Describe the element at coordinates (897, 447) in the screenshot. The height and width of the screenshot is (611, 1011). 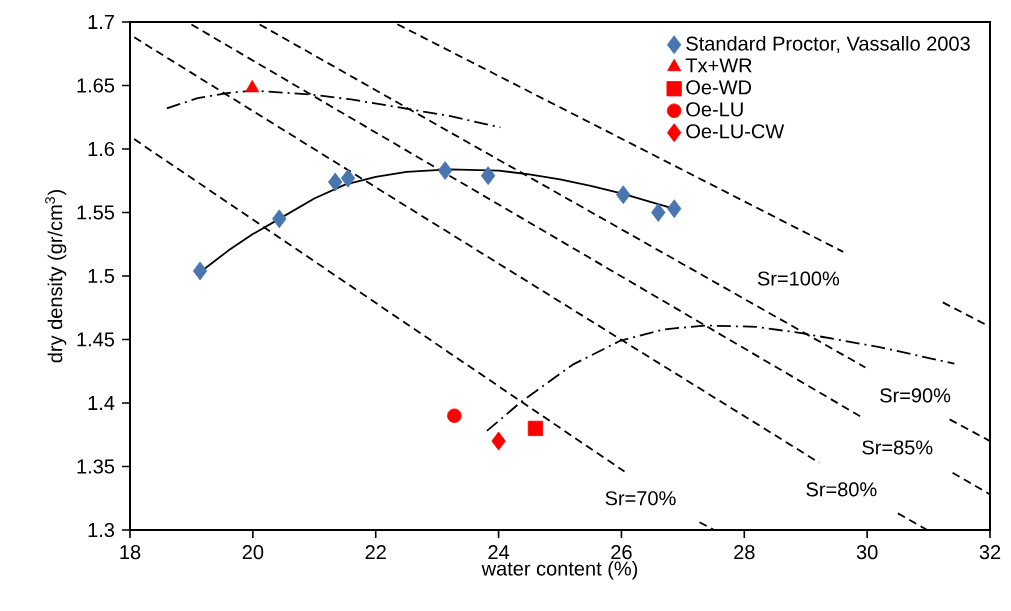
I see `annotation: Sr=85%` at that location.